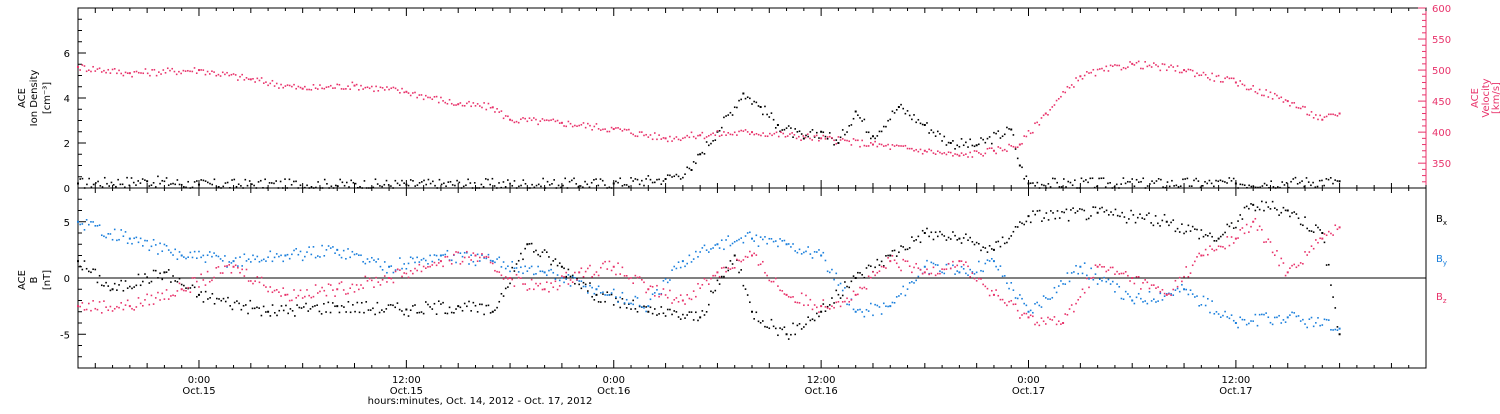  What do you see at coordinates (1441, 220) in the screenshot?
I see `legend-bx: Bx` at bounding box center [1441, 220].